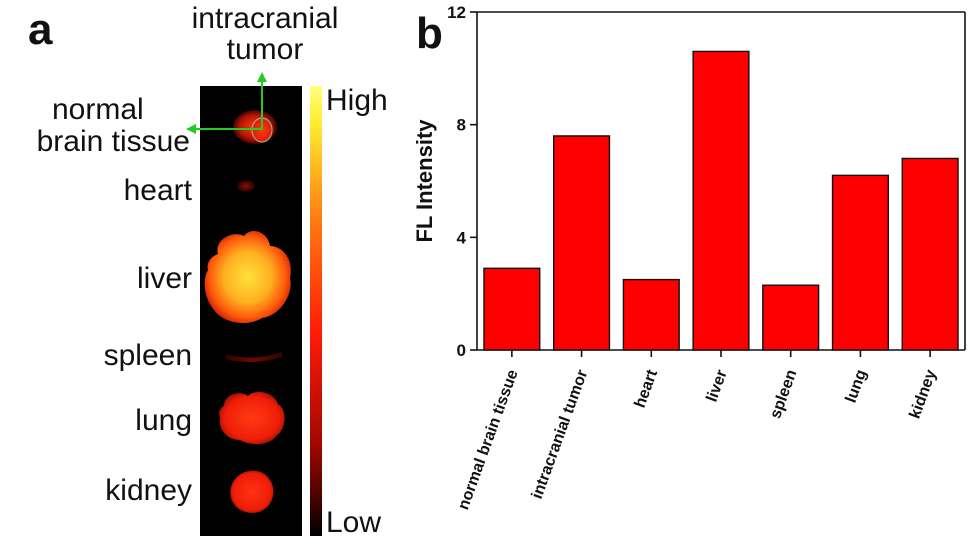  What do you see at coordinates (717, 386) in the screenshot?
I see `x-tick-label: liver` at bounding box center [717, 386].